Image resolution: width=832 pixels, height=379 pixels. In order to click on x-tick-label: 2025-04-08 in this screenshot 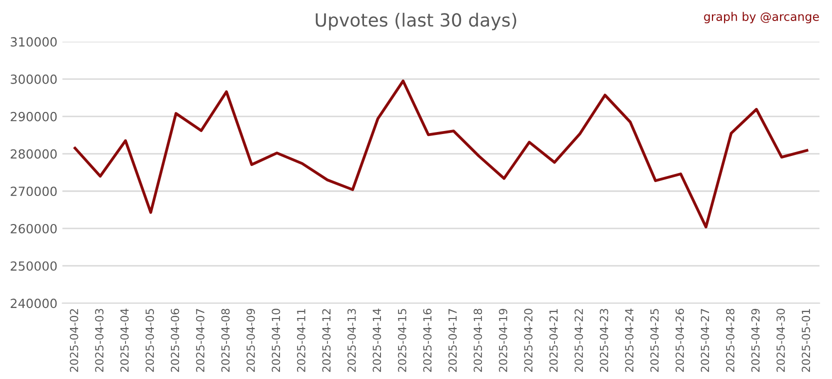, I will do `click(225, 340)`.